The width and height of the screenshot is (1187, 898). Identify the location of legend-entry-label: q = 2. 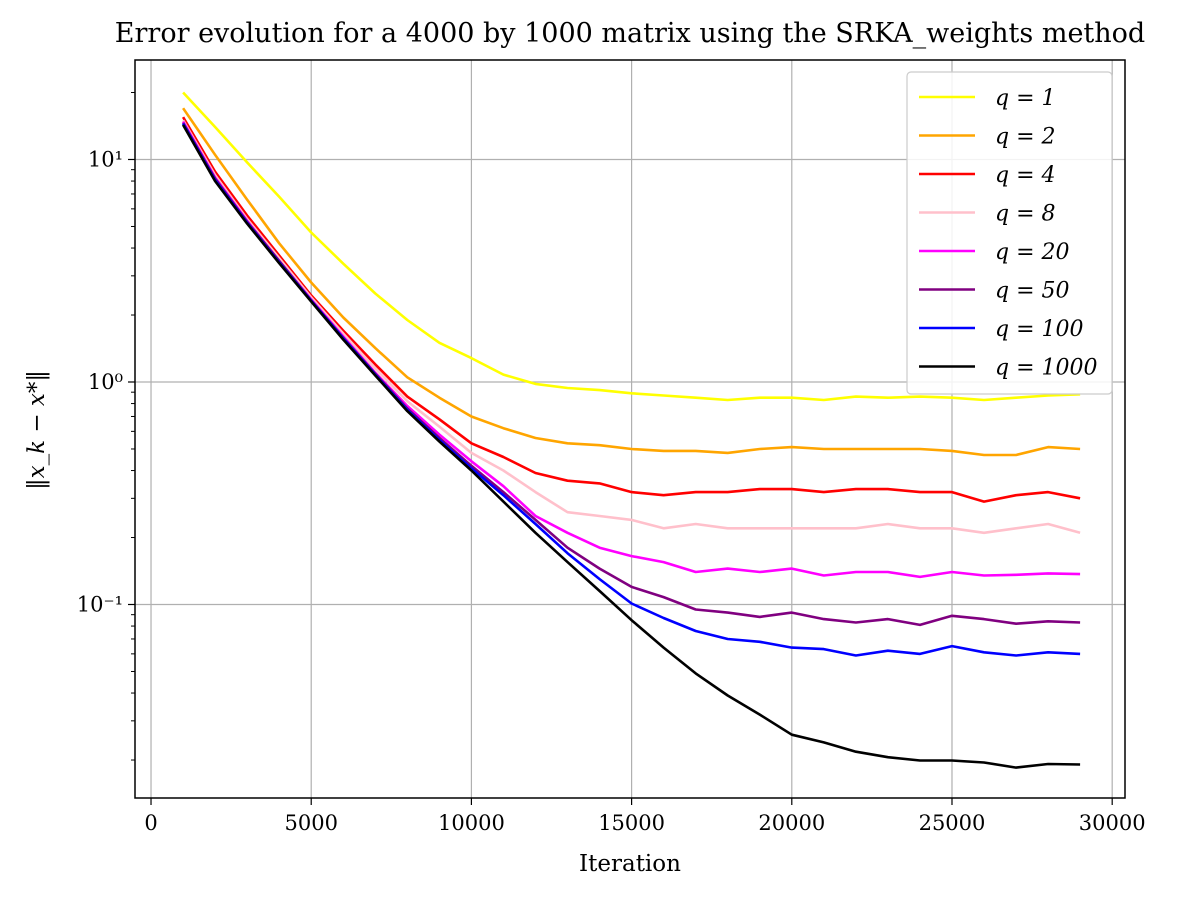
(1025, 137).